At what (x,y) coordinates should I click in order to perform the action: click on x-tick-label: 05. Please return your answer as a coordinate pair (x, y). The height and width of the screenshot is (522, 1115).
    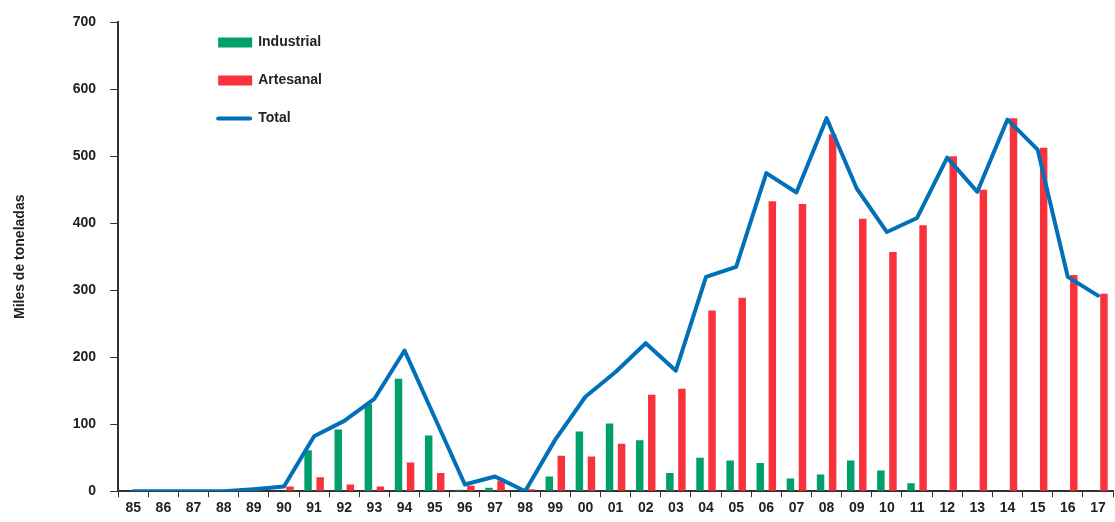
    Looking at the image, I should click on (736, 507).